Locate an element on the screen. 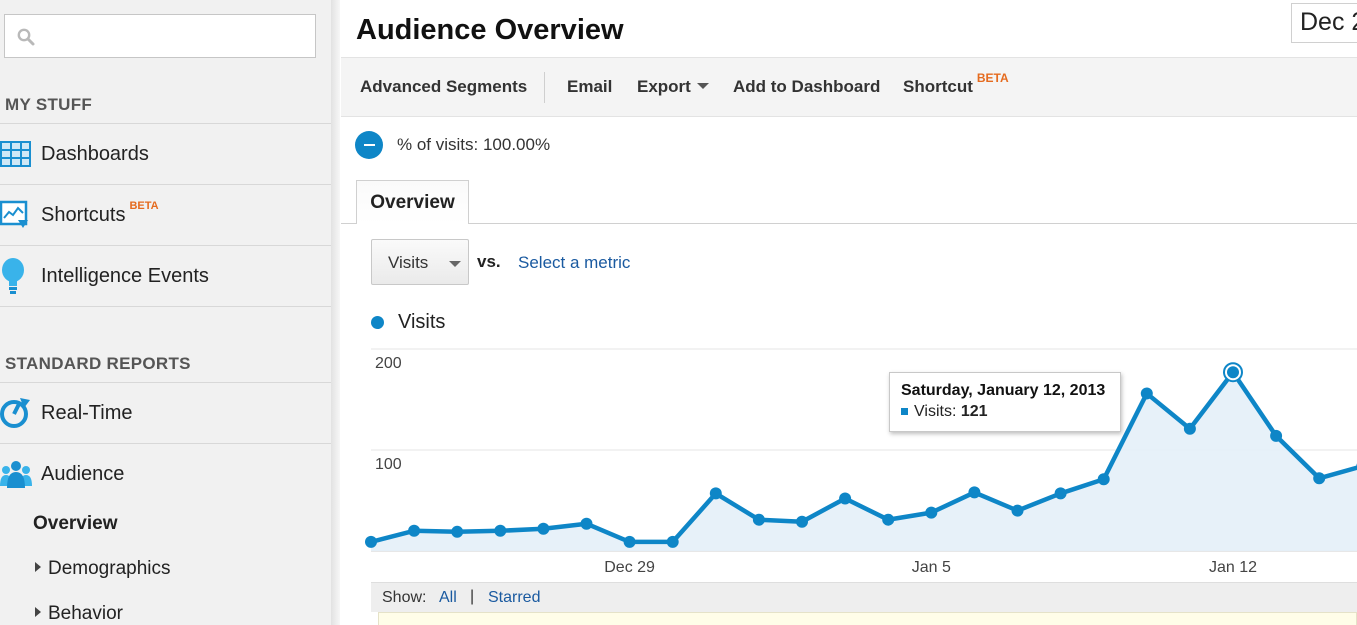  realtime-icon is located at coordinates (20, 413).